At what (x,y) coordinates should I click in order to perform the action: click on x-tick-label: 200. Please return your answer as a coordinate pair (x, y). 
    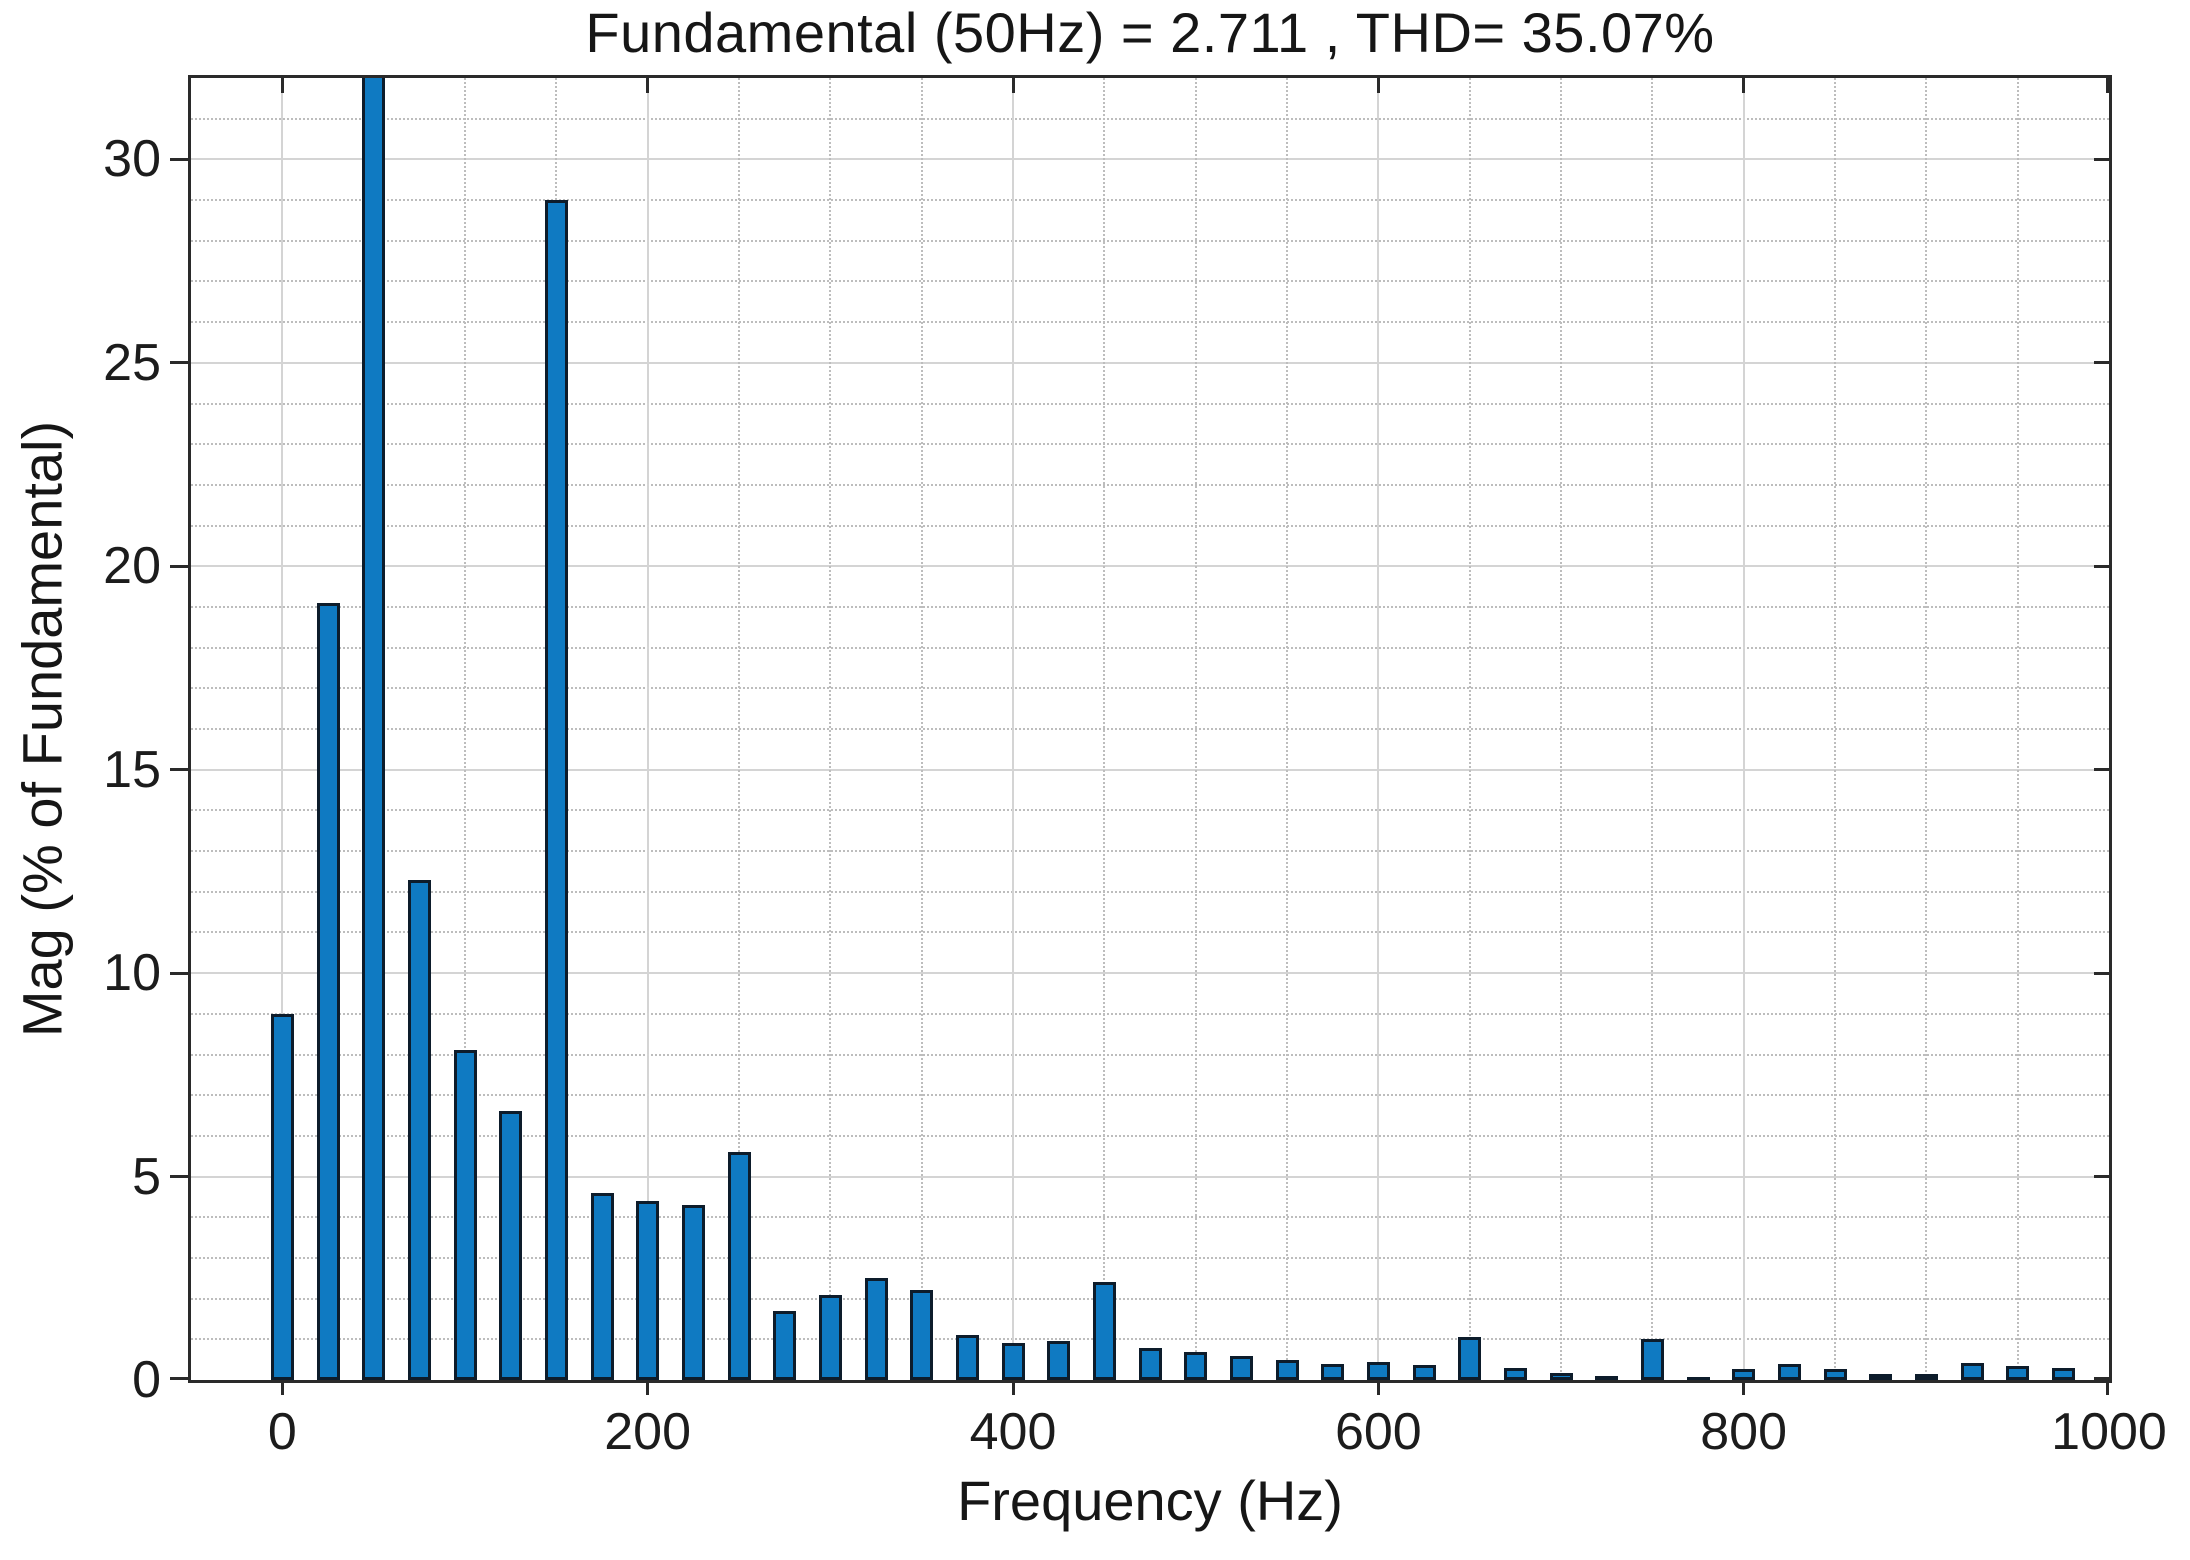
    Looking at the image, I should click on (648, 1432).